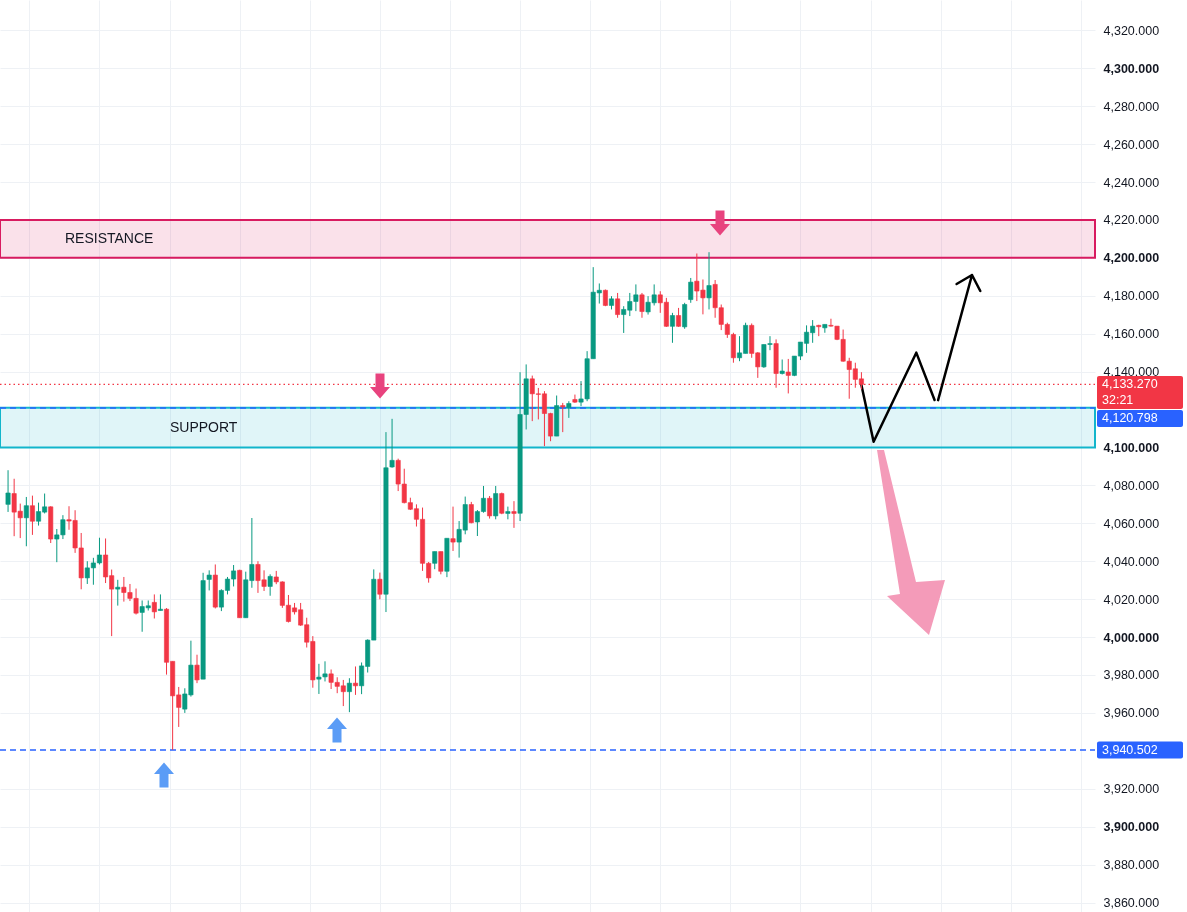  Describe the element at coordinates (1131, 903) in the screenshot. I see `y-tick-label: 3,860.000` at that location.